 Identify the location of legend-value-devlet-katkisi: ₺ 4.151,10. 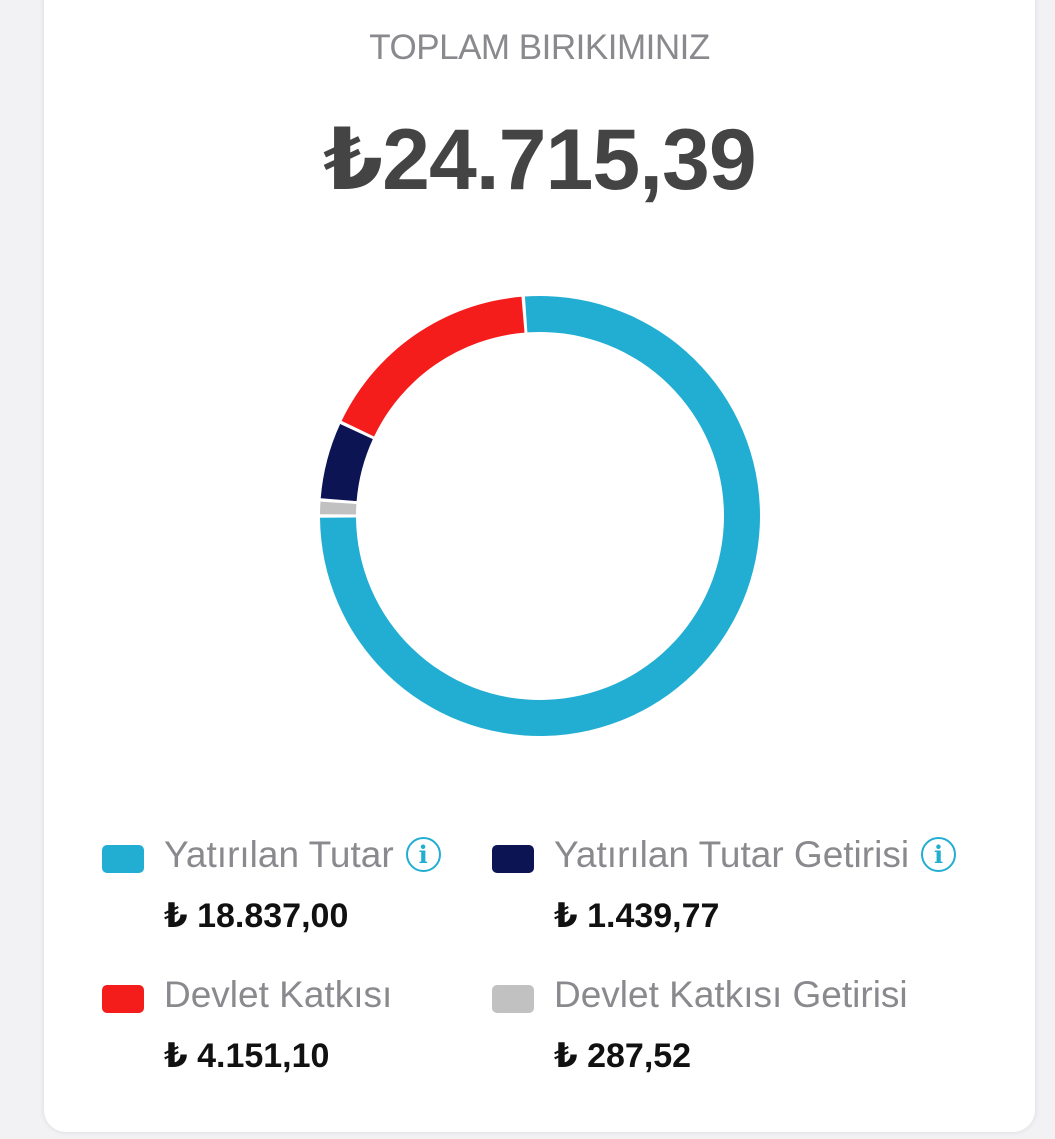
(247, 1056).